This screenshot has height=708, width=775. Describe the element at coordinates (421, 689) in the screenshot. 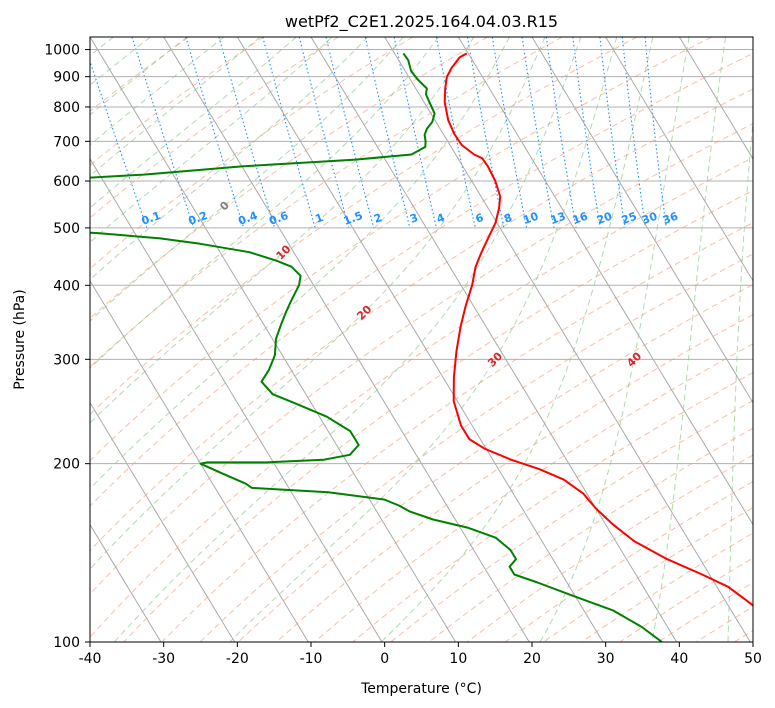

I see `x-axis-title: Temperature (°C)` at that location.